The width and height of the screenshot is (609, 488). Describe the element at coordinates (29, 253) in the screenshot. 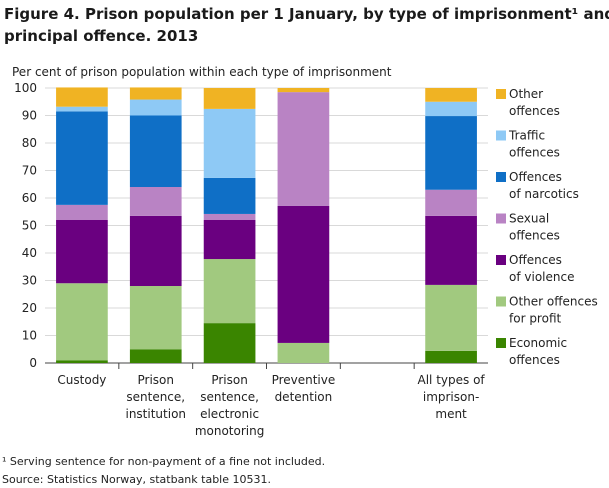

I see `y-tick-label: 40` at that location.